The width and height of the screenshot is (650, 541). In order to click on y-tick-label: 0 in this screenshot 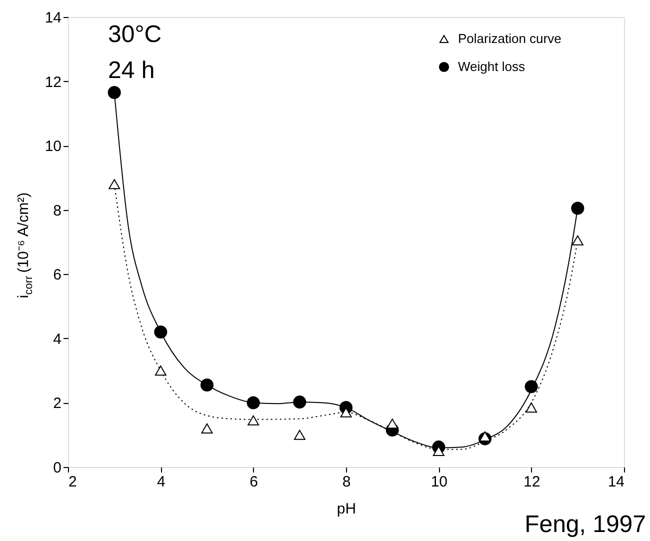, I will do `click(57, 468)`.